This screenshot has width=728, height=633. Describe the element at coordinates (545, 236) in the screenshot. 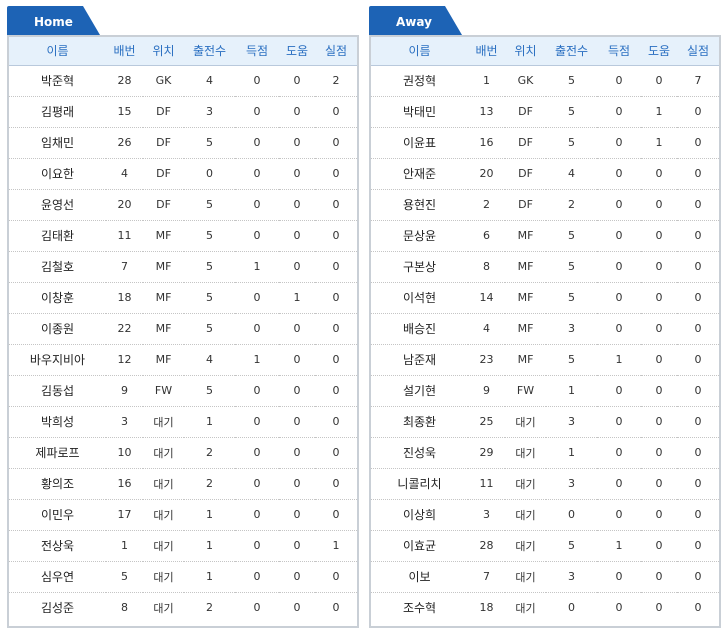

I see `table-row: 문상윤 6 MF 5 0 0 0` at that location.